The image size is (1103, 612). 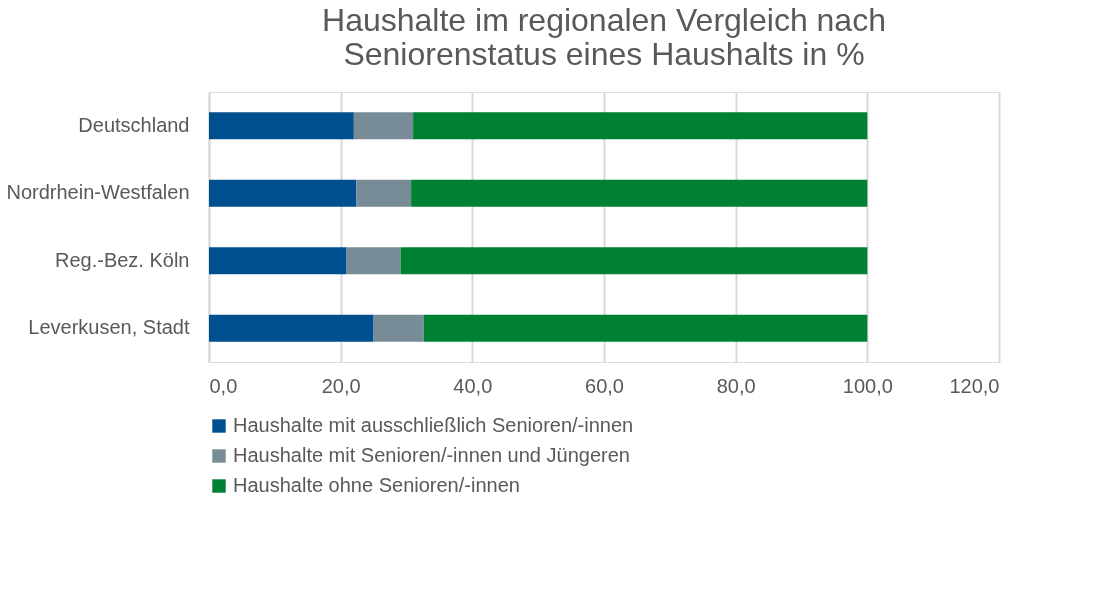 I want to click on x-tick-label: 100,0, so click(x=867, y=385).